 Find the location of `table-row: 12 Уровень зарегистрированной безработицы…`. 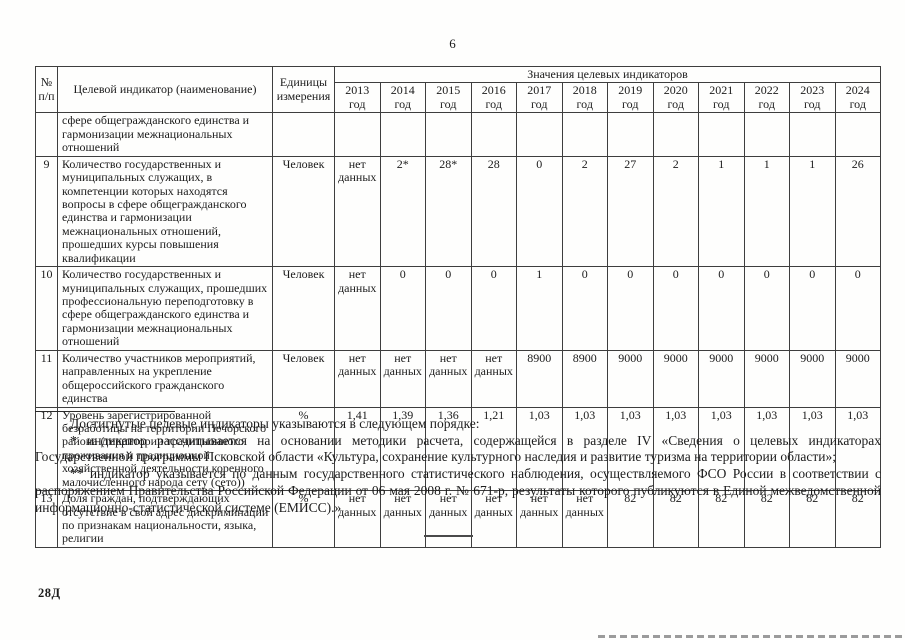

table-row: 12 Уровень зарегистрированной безработицы… is located at coordinates (458, 449).